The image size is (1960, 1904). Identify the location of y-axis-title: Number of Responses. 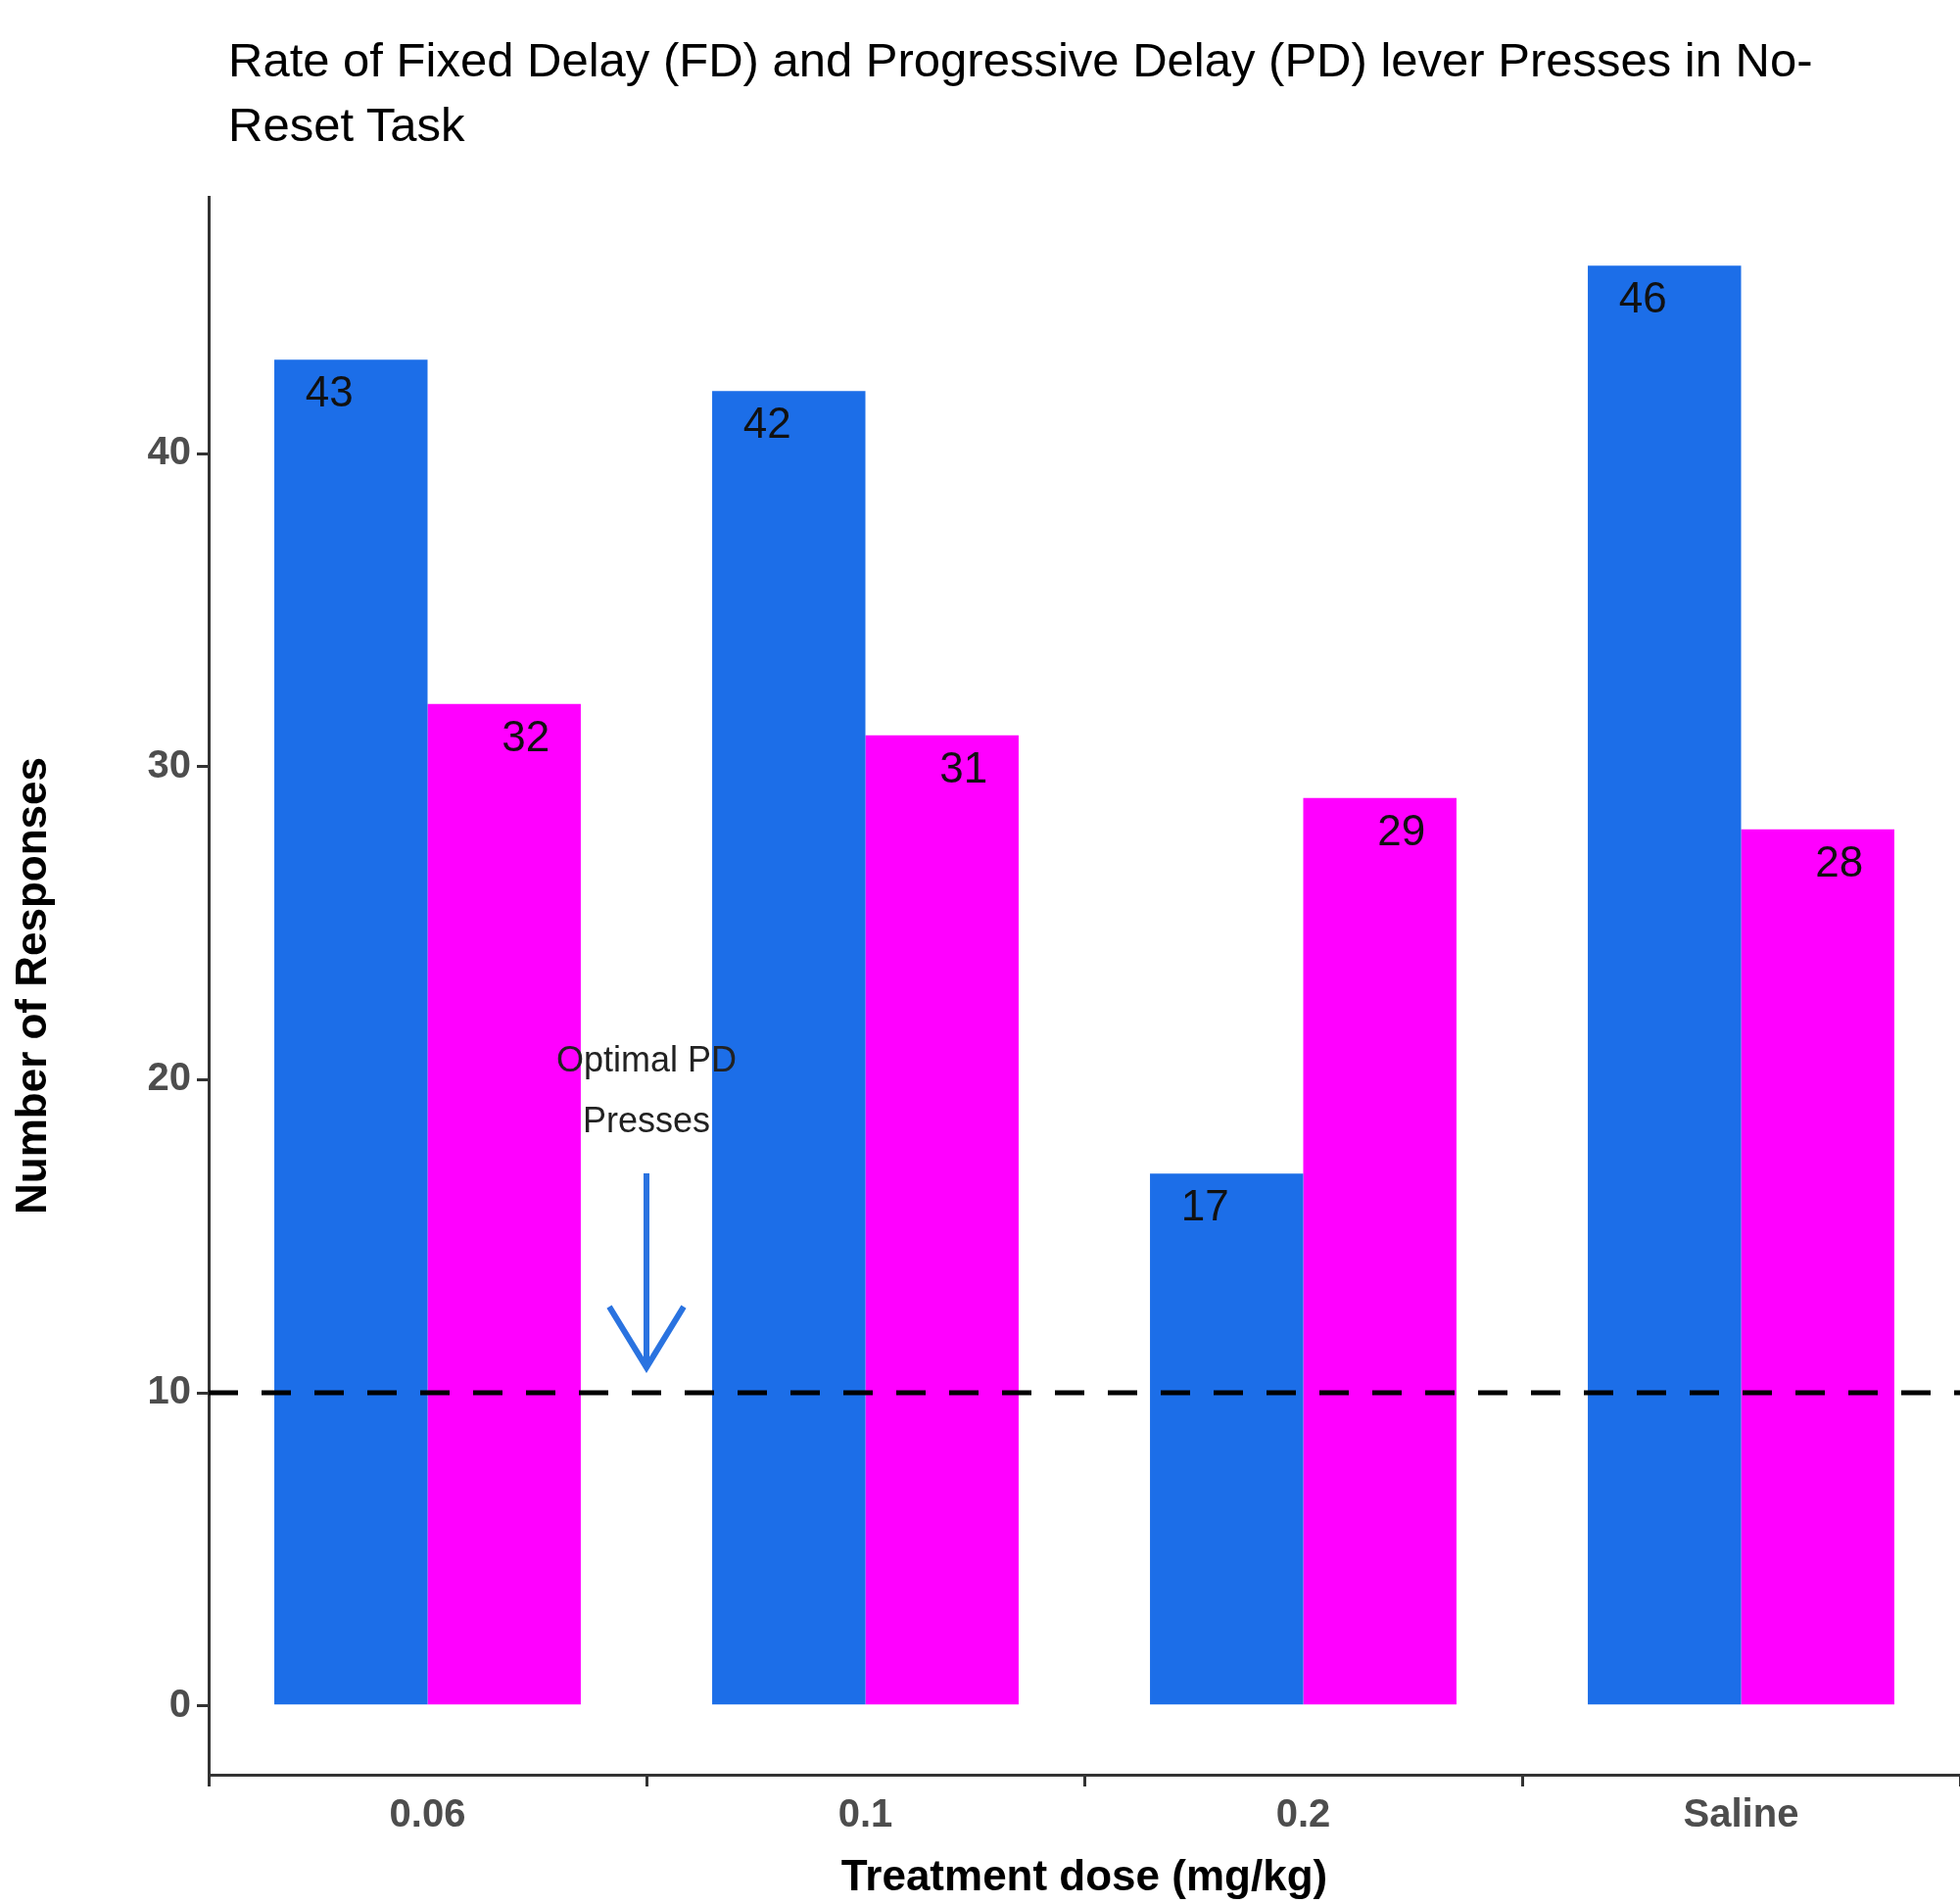
(31, 985).